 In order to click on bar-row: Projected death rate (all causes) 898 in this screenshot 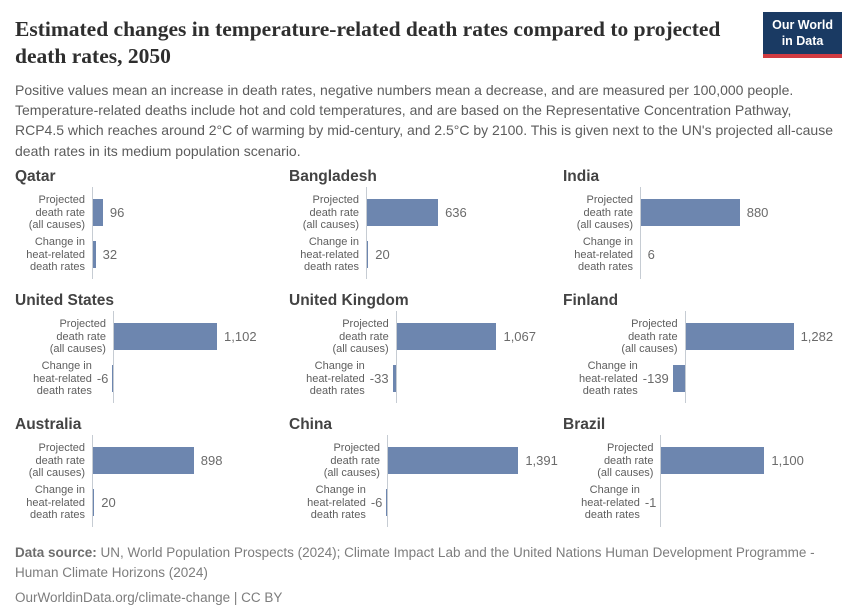, I will do `click(146, 461)`.